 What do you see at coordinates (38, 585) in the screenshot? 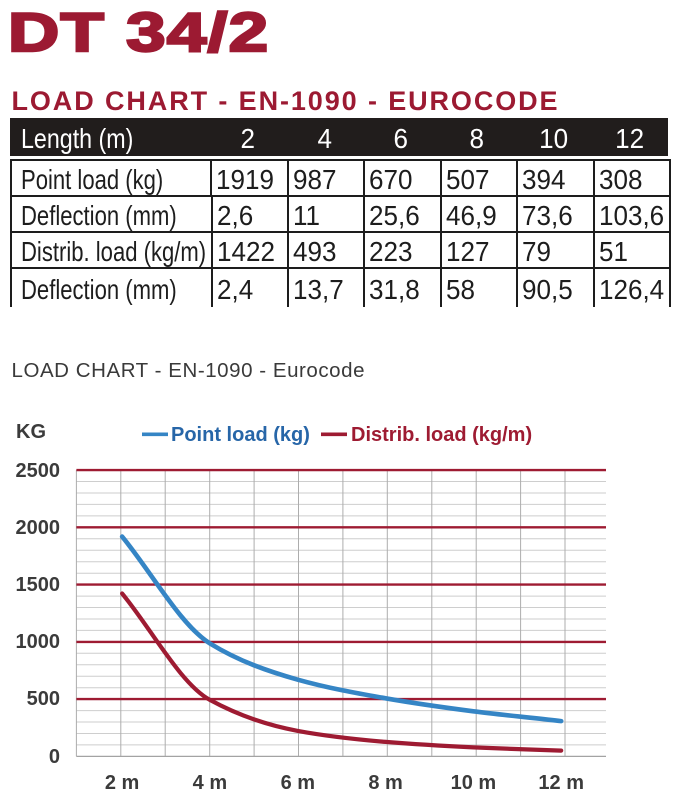
I see `svg-text: 1500` at bounding box center [38, 585].